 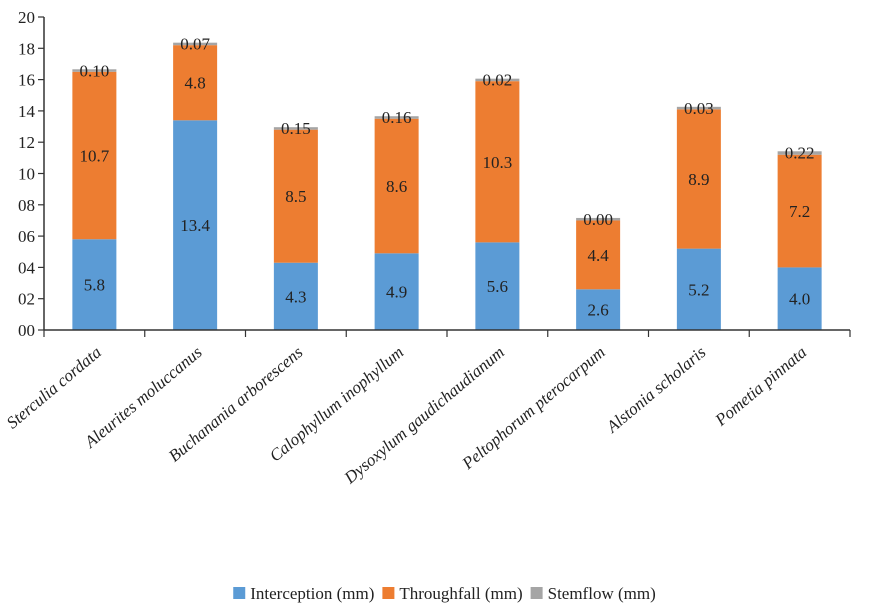 I want to click on data-label: 4.9, so click(x=396, y=292).